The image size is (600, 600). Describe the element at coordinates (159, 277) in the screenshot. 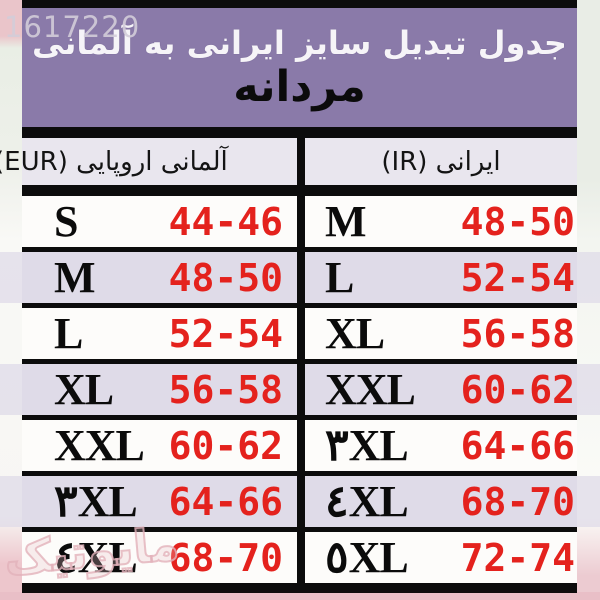

I see `eur-cell: M 48-50` at that location.